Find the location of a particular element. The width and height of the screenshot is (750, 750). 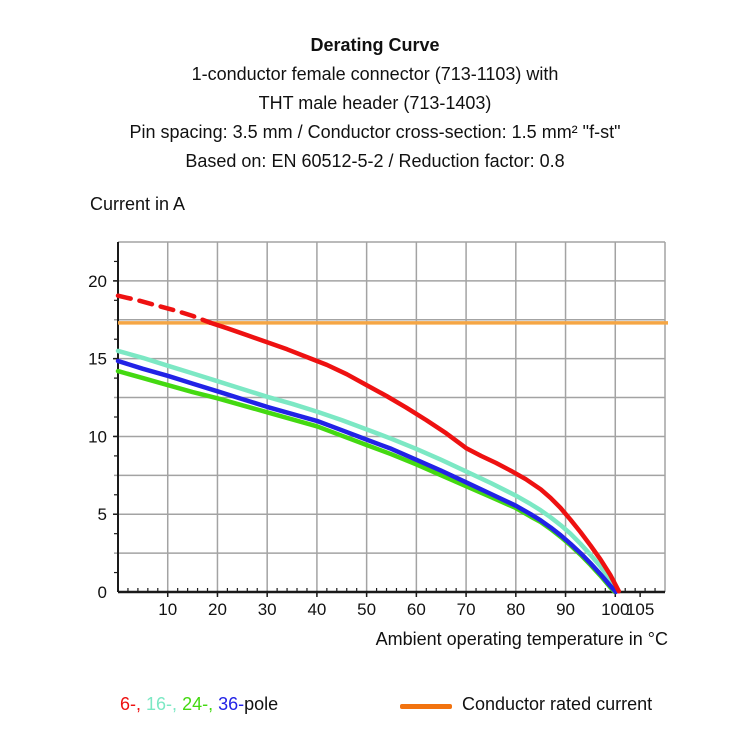

x-tick-label: 40 is located at coordinates (316, 609).